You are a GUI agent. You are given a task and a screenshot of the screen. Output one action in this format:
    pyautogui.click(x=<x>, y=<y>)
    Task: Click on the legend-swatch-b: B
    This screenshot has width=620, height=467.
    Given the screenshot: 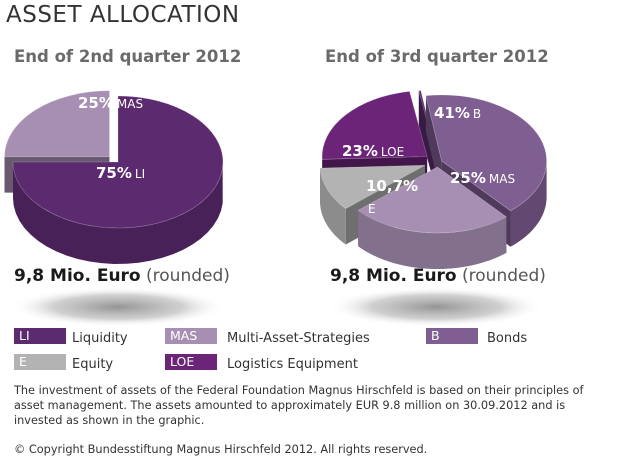 What is the action you would take?
    pyautogui.click(x=452, y=336)
    